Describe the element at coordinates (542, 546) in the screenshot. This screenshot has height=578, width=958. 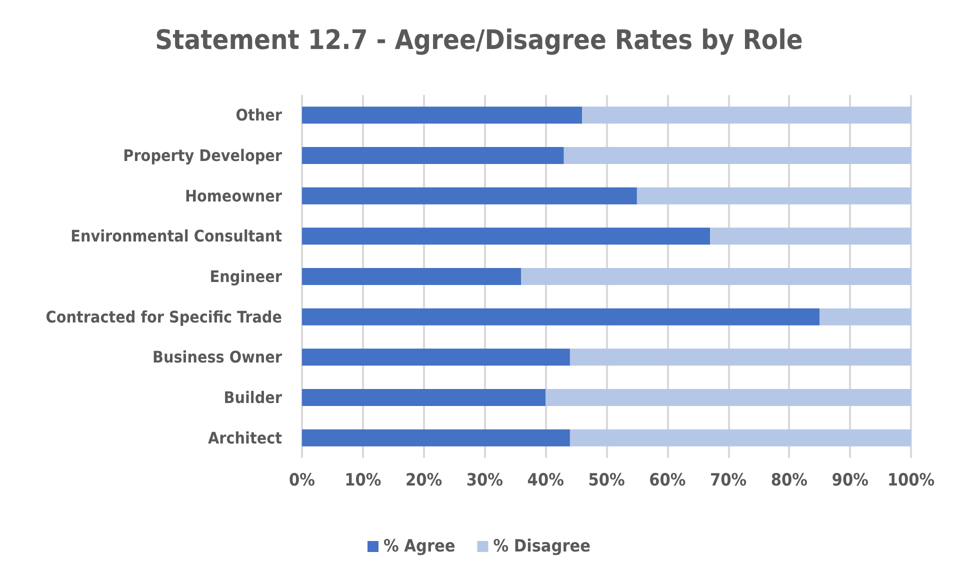
I see `legend-label: % Disagree` at that location.